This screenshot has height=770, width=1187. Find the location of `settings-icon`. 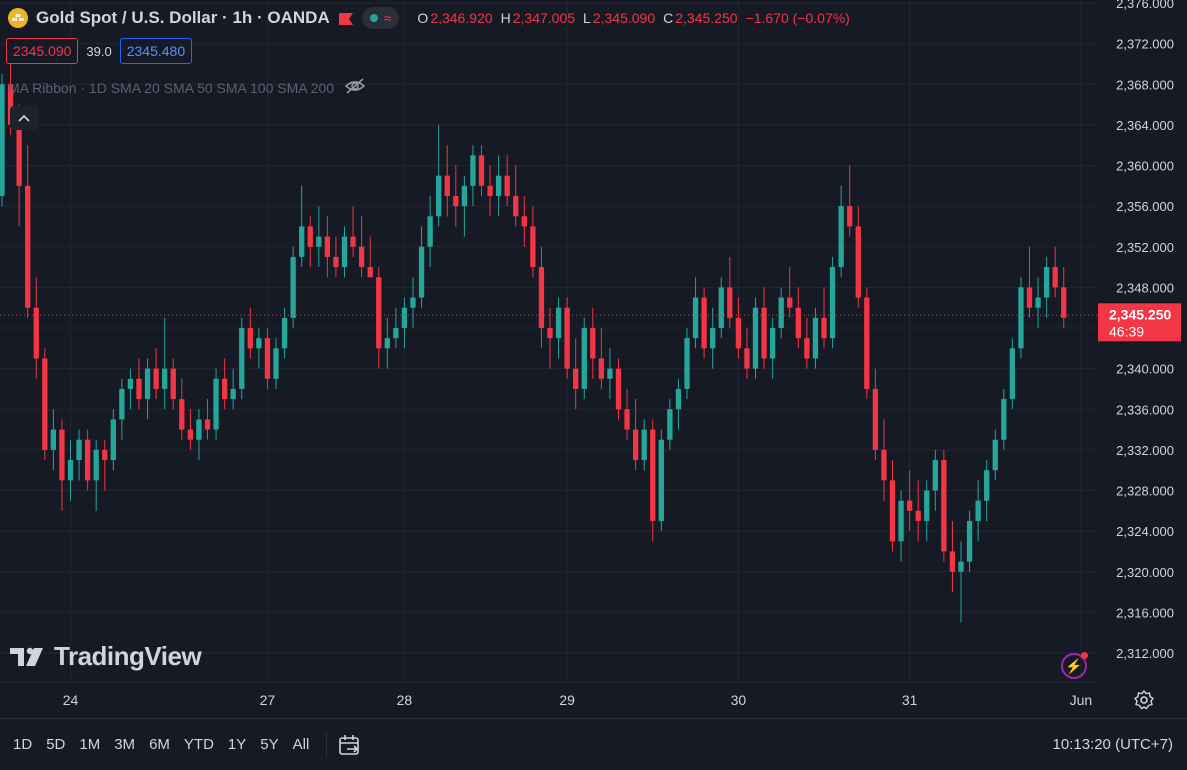

settings-icon is located at coordinates (1144, 700).